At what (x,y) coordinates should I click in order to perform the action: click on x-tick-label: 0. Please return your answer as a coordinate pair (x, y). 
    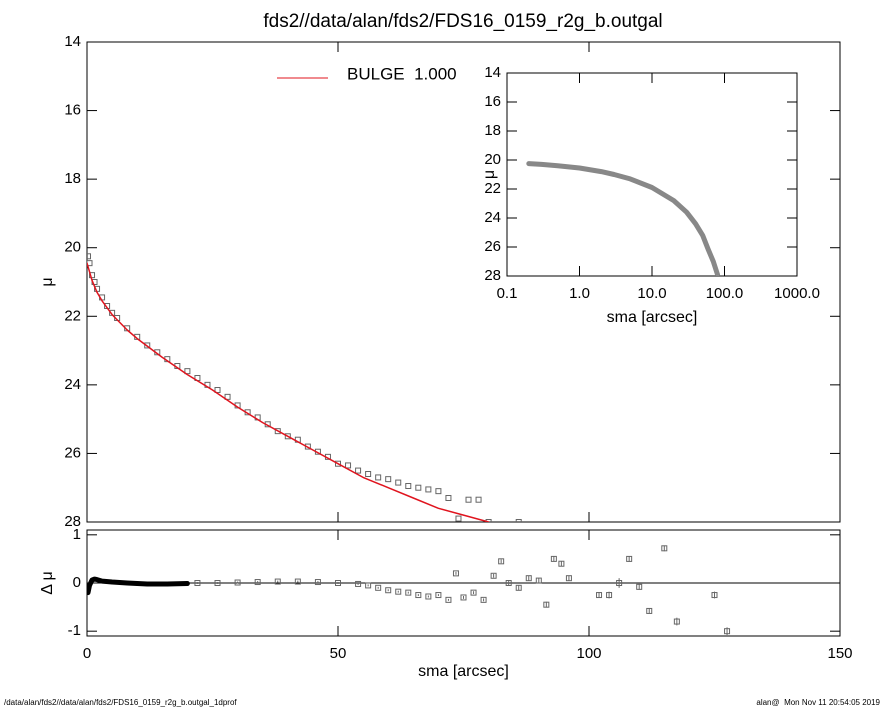
    Looking at the image, I should click on (87, 653).